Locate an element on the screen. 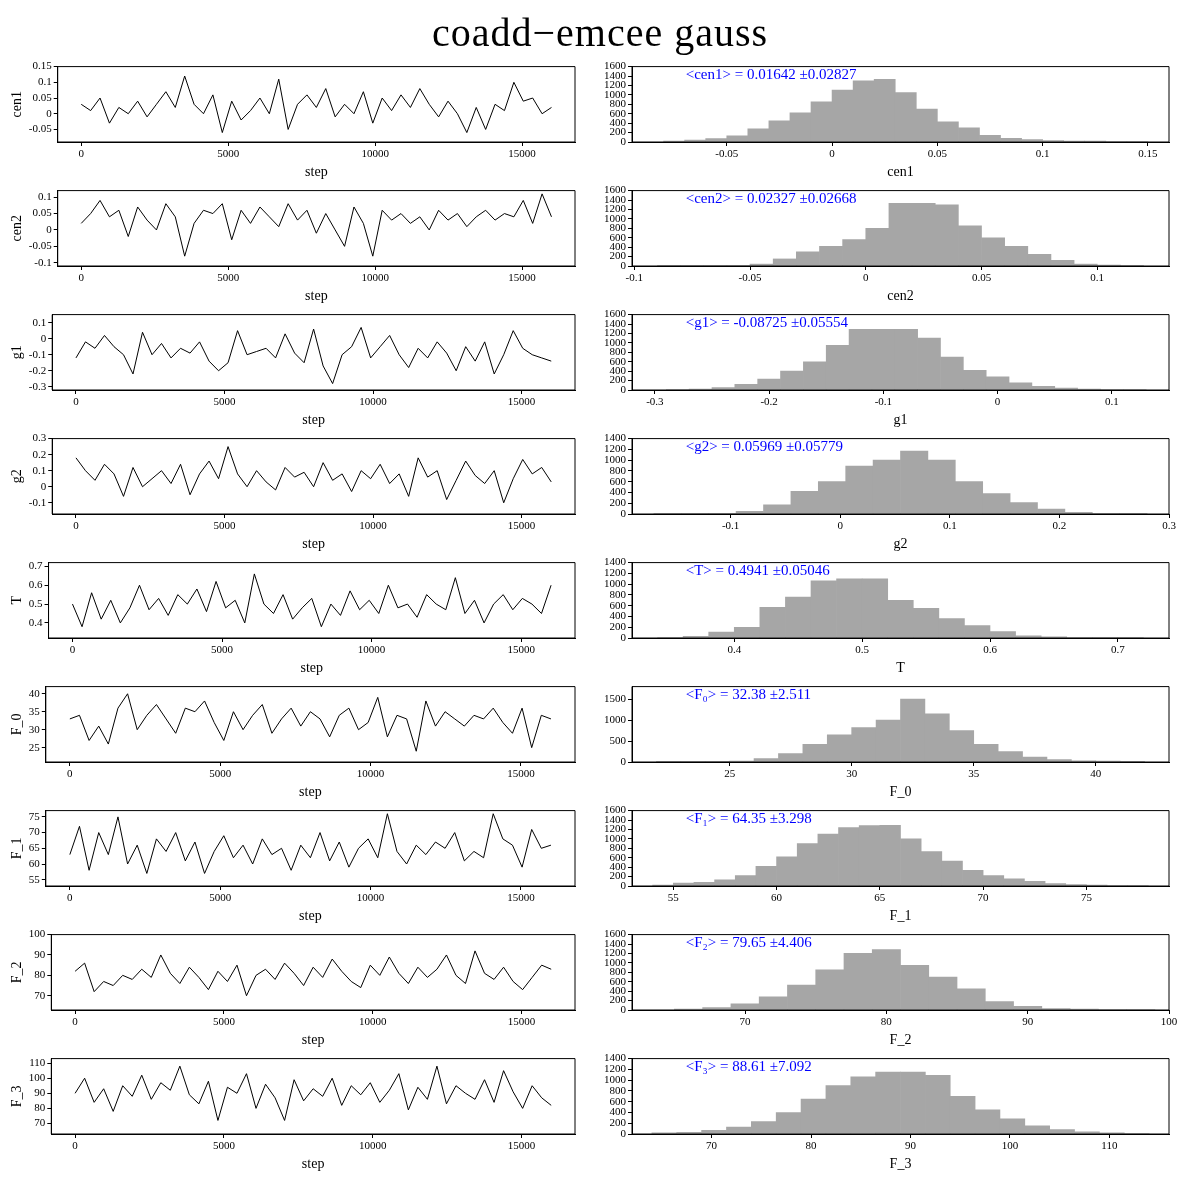 Image resolution: width=1200 pixels, height=1200 pixels. x-tick-label: 0.3 is located at coordinates (1169, 525).